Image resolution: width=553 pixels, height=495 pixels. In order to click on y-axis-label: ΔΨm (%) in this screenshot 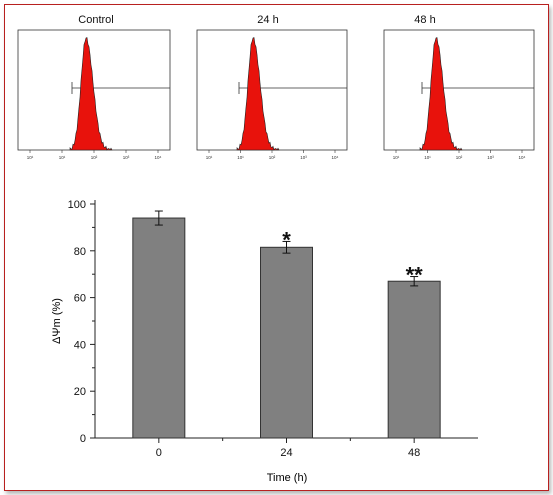, I will do `click(57, 321)`.